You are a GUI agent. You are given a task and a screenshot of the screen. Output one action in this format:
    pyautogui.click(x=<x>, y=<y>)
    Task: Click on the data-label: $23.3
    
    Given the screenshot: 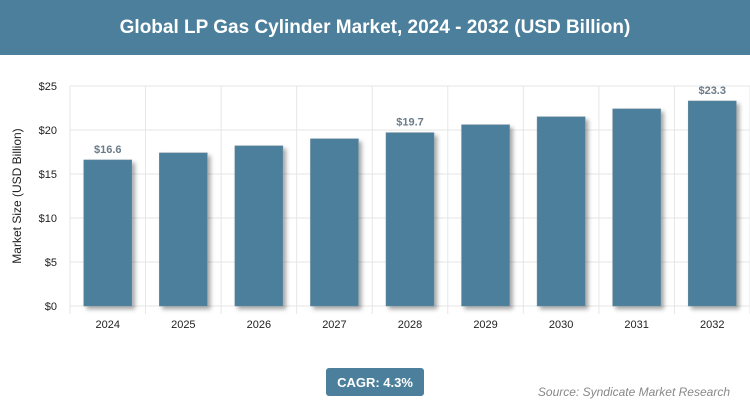 What is the action you would take?
    pyautogui.click(x=712, y=91)
    